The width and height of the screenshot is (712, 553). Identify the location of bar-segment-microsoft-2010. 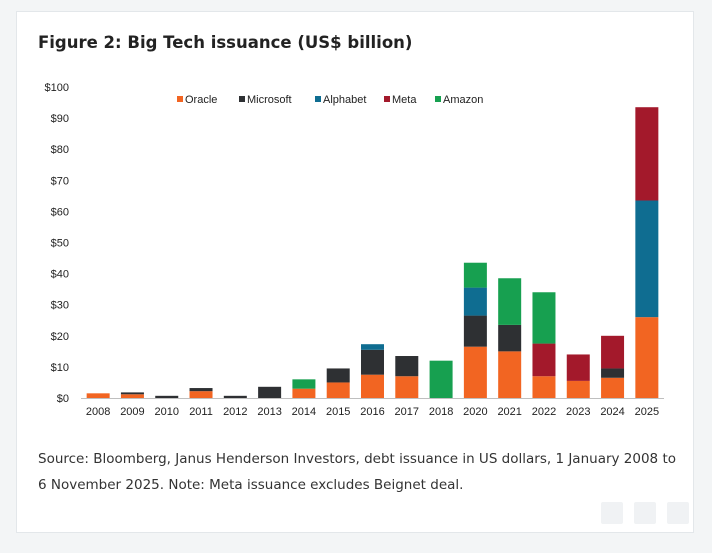
(167, 396).